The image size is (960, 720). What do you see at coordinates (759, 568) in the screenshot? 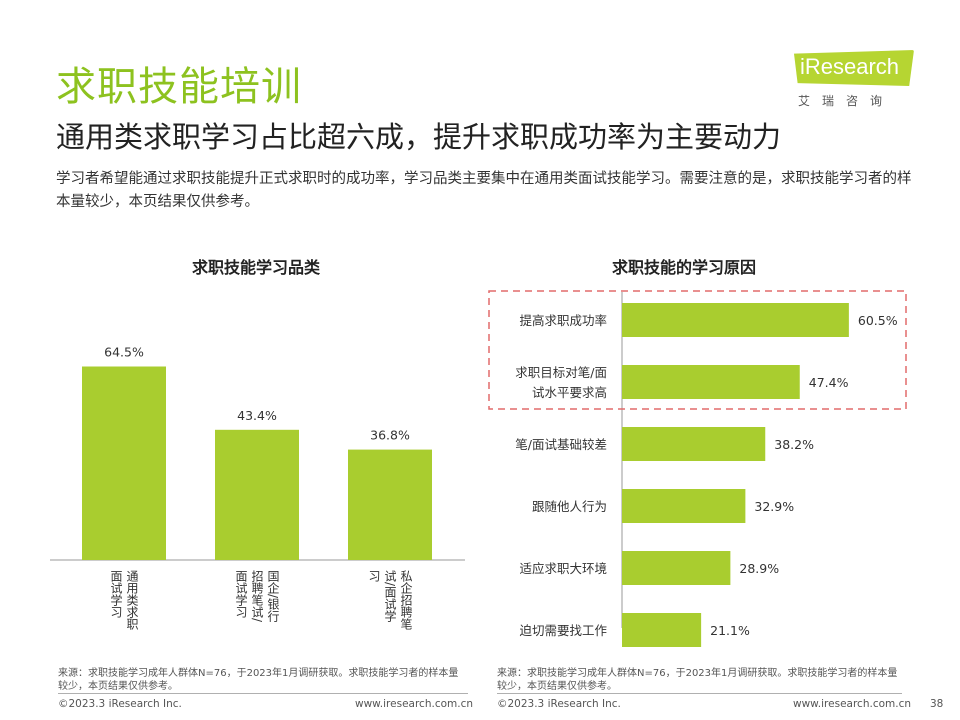
I see `right-chart-value-label-4: 28.9%` at bounding box center [759, 568].